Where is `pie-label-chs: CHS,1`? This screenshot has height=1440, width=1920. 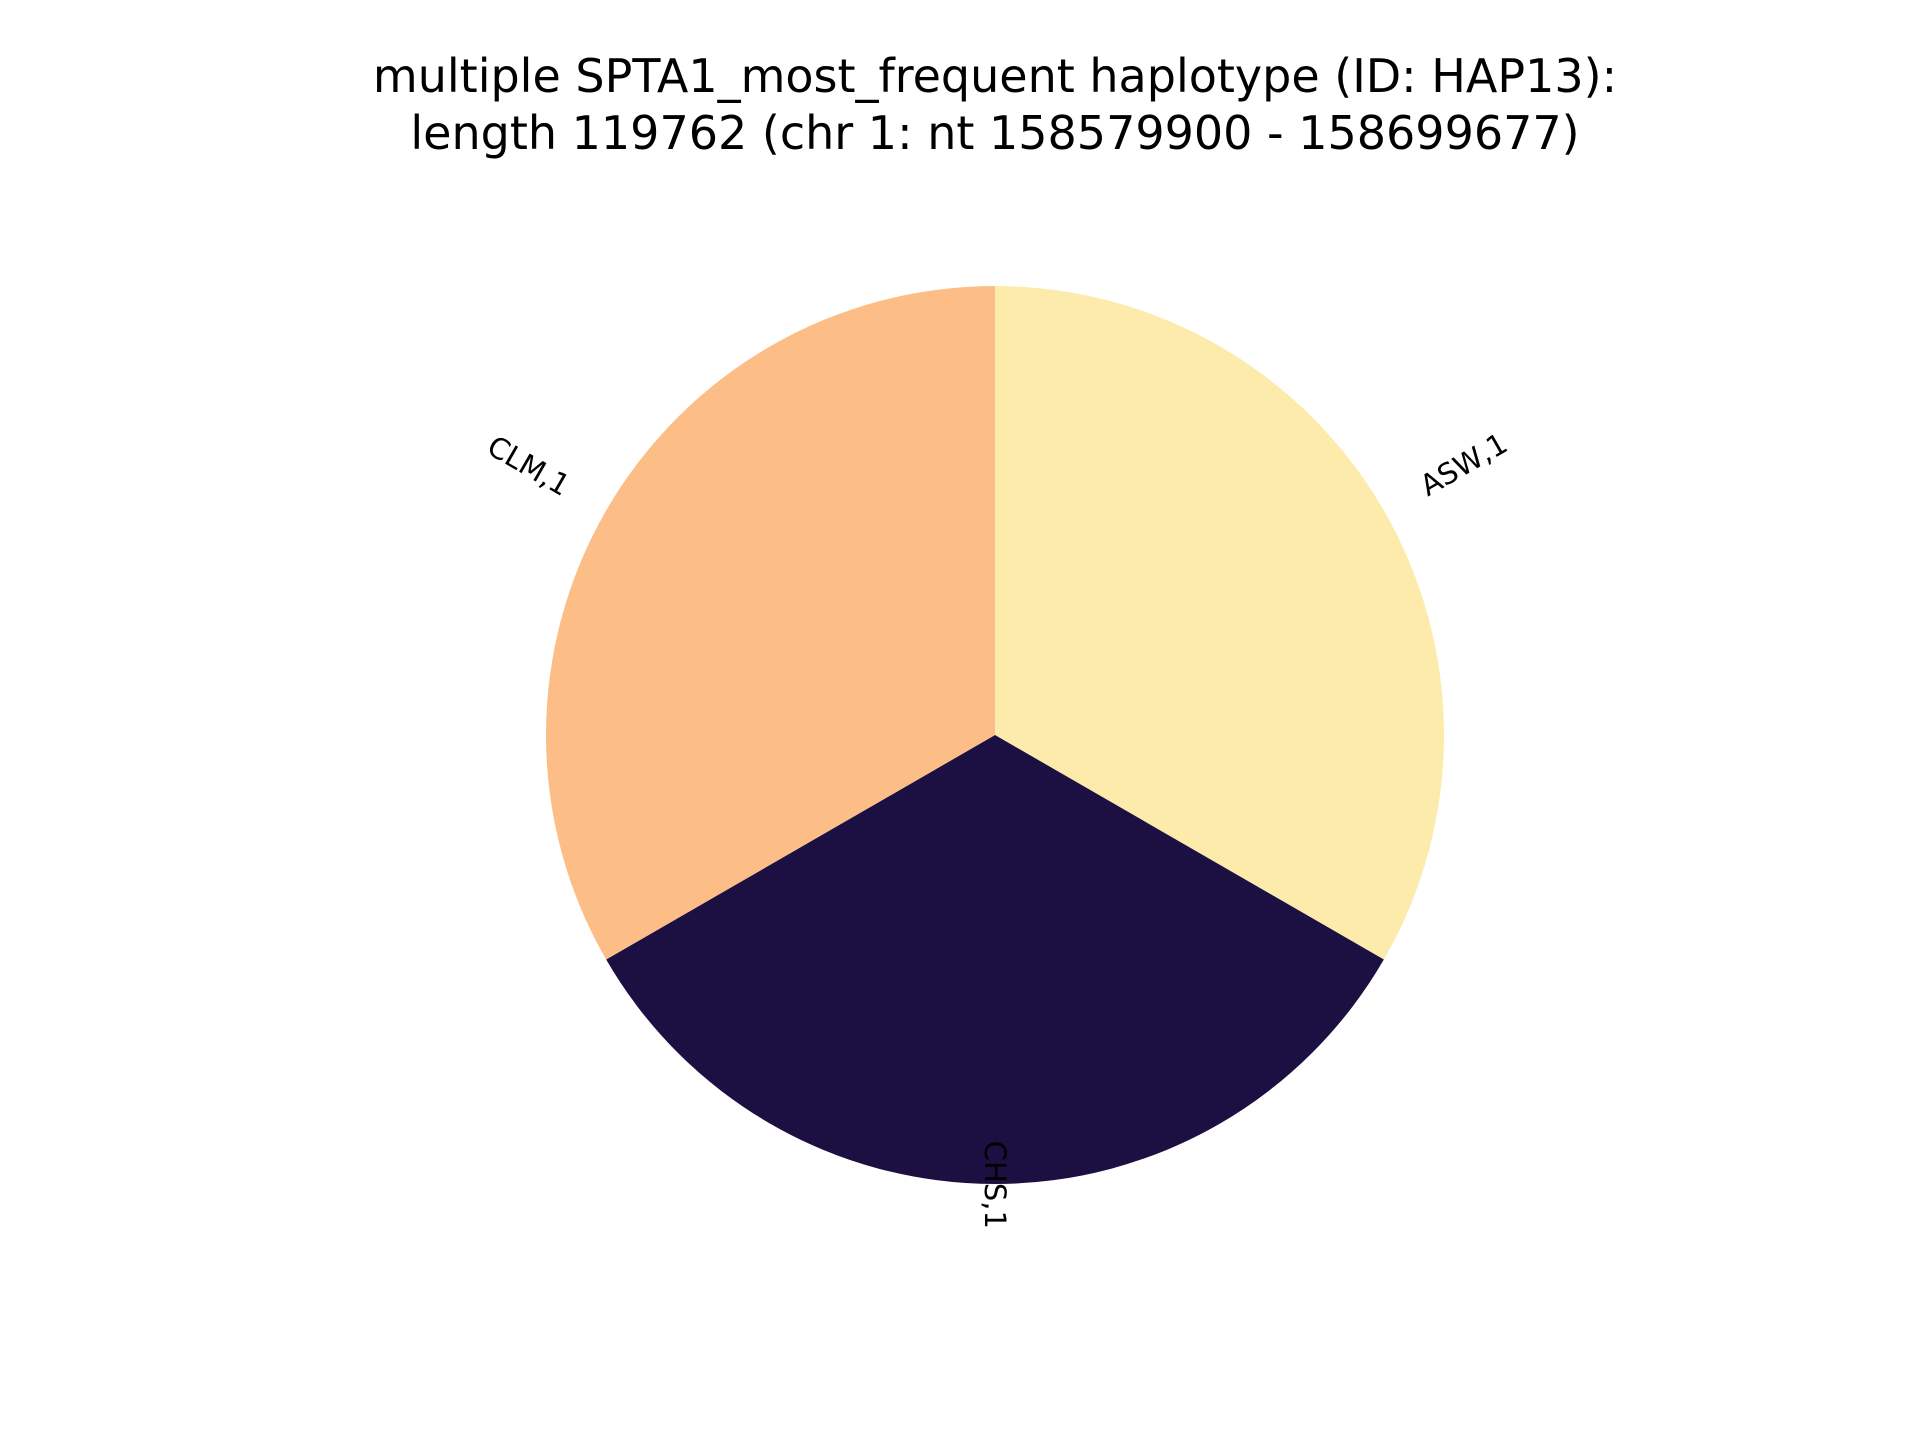
pie-label-chs: CHS,1 is located at coordinates (995, 1185).